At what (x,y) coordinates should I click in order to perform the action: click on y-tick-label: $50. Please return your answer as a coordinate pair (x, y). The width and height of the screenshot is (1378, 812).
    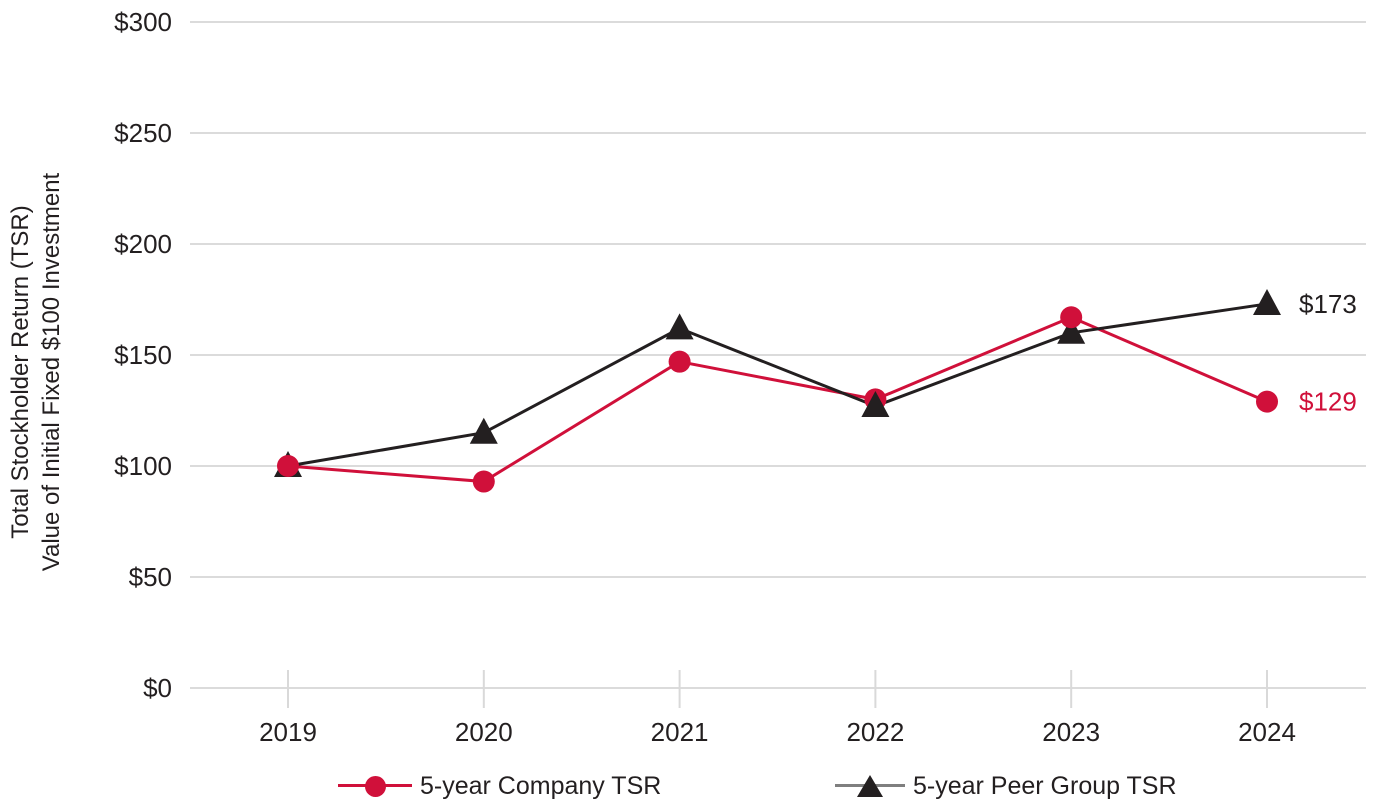
    Looking at the image, I should click on (150, 577).